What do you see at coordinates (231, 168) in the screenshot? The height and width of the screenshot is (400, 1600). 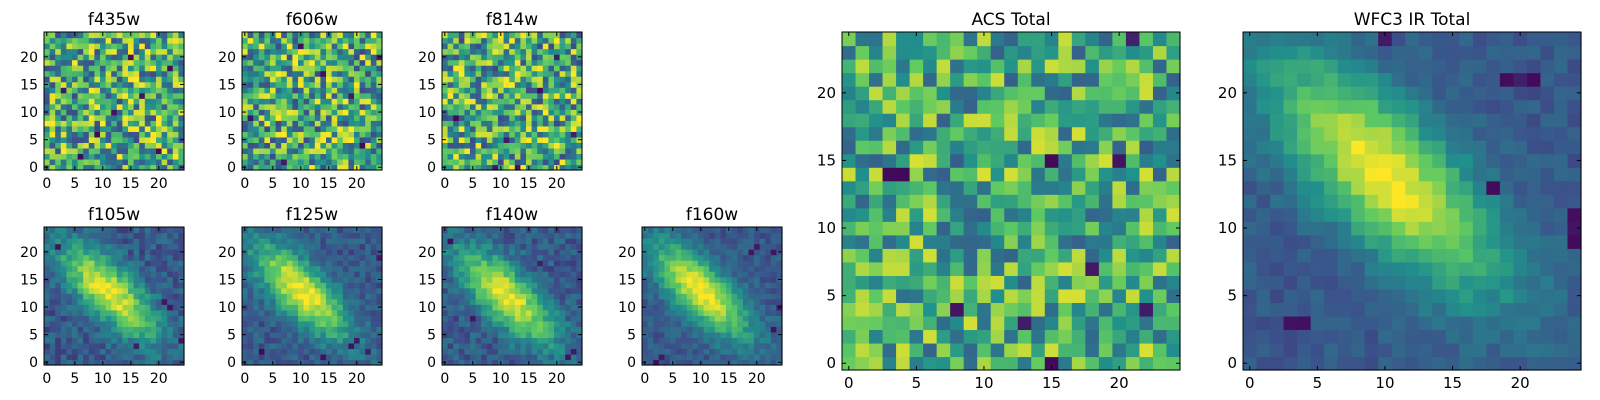 I see `y-tick-label: 0` at bounding box center [231, 168].